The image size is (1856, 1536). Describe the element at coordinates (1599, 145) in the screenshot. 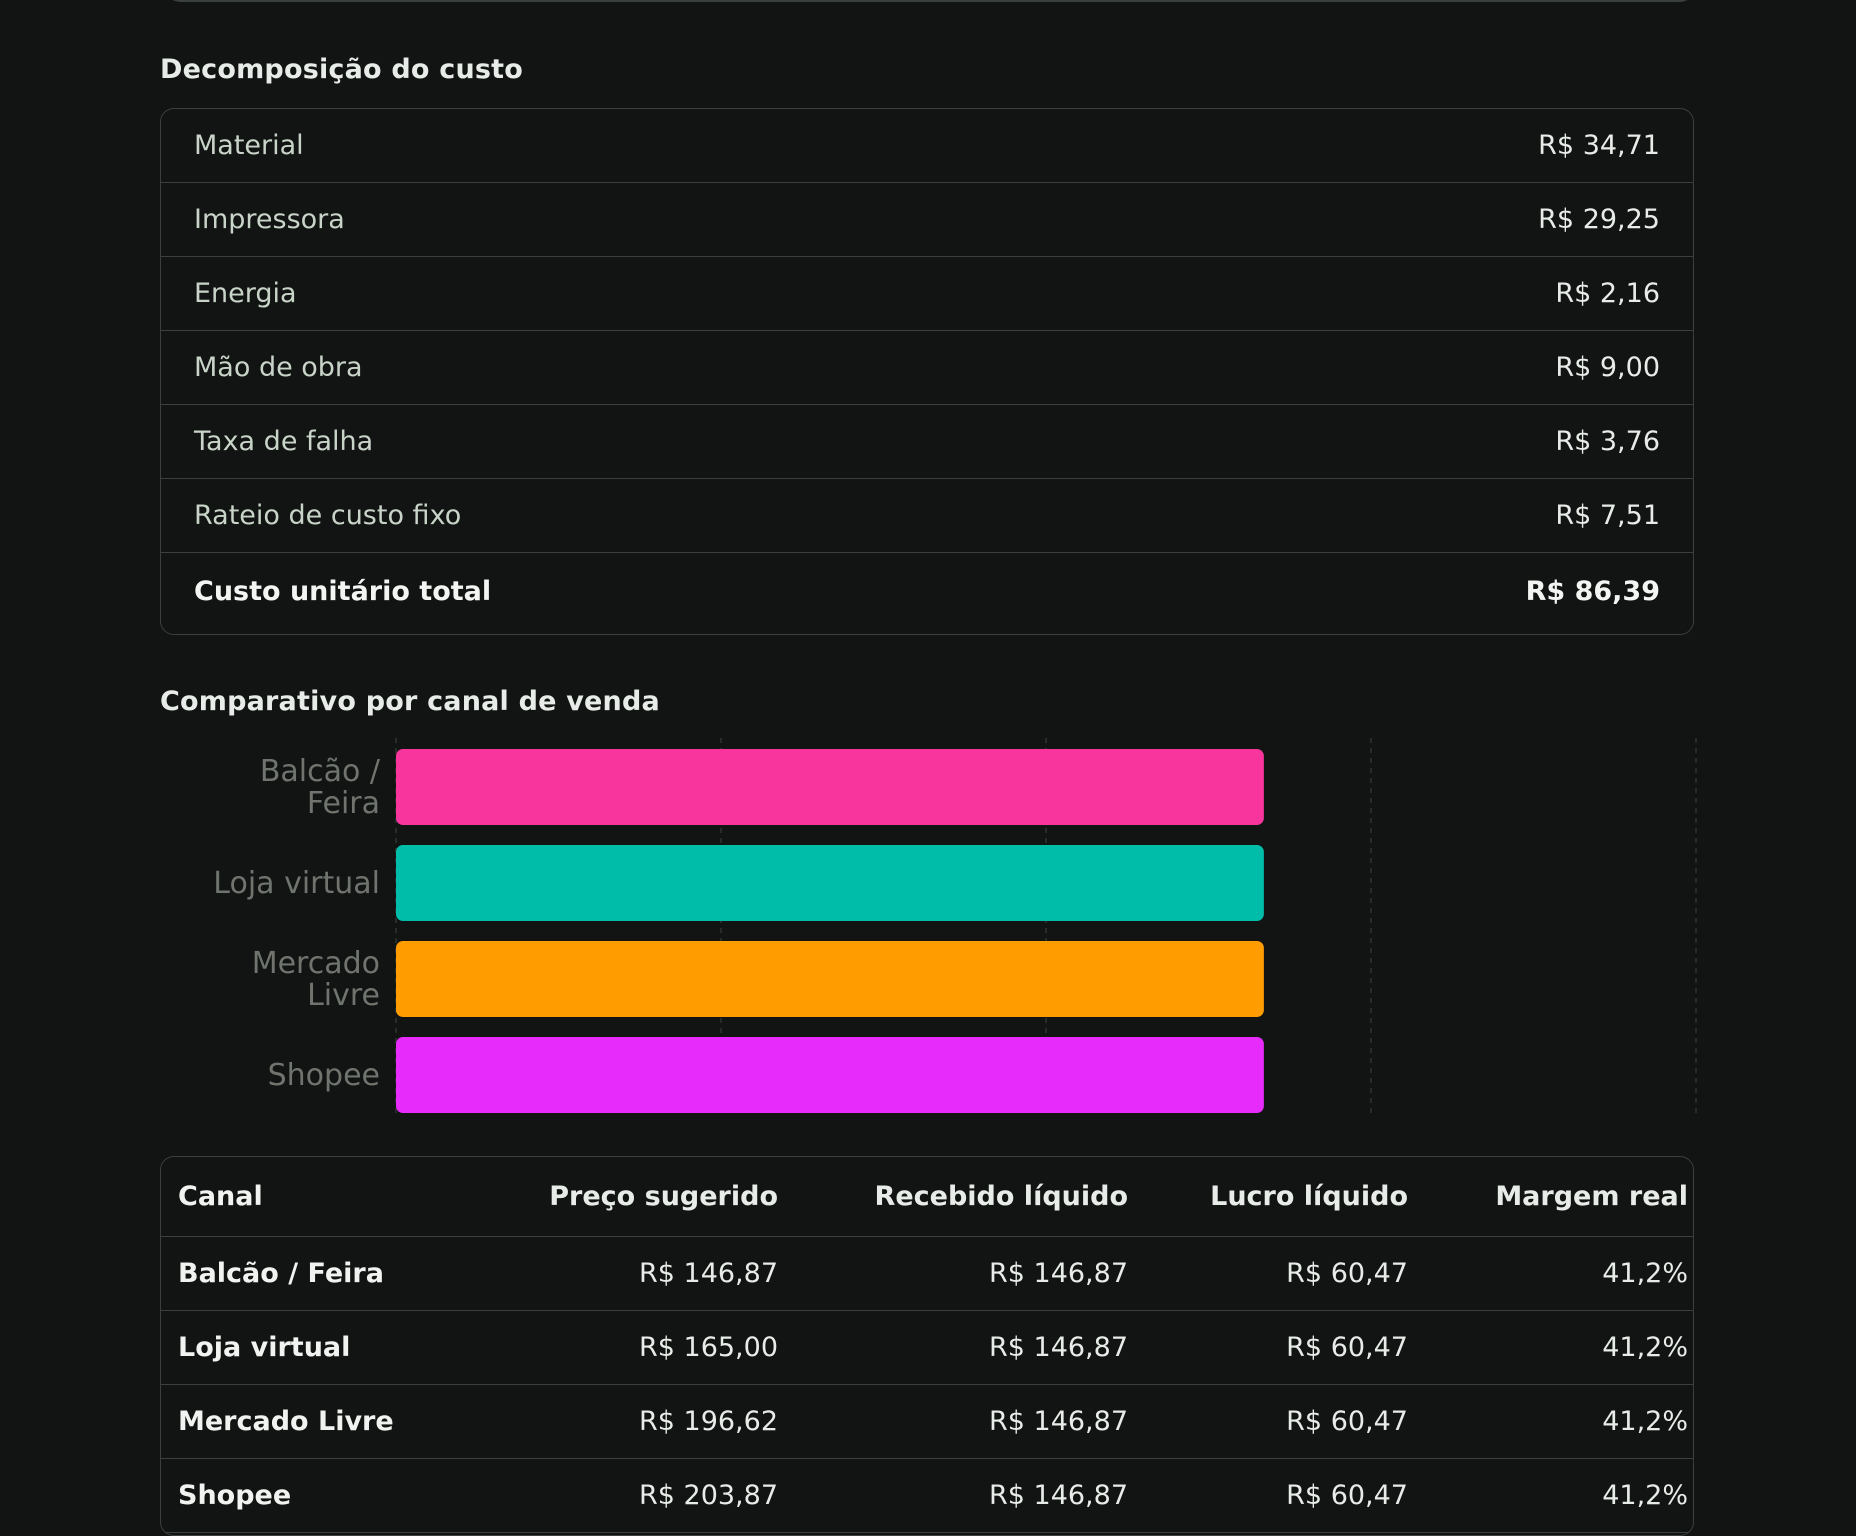

I see `cost-value: R$ 34,71` at that location.